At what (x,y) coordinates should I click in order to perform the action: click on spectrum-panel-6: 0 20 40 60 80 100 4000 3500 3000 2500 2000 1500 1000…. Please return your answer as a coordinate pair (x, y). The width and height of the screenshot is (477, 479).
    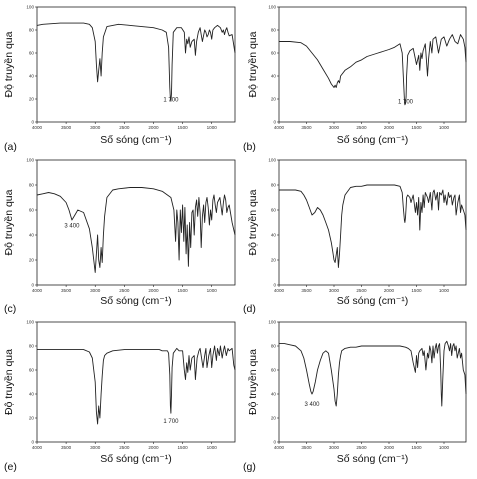
    Looking at the image, I should click on (355, 396).